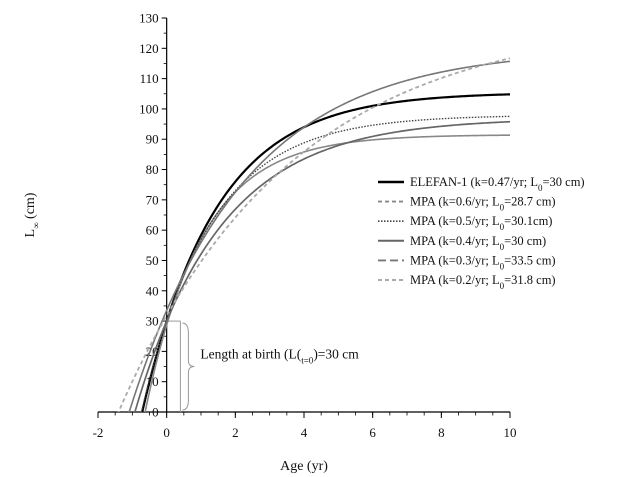 This screenshot has width=627, height=477. Describe the element at coordinates (478, 243) in the screenshot. I see `legend-entry-4: MPA (k=0.4/yr; L0=30 cm)` at that location.